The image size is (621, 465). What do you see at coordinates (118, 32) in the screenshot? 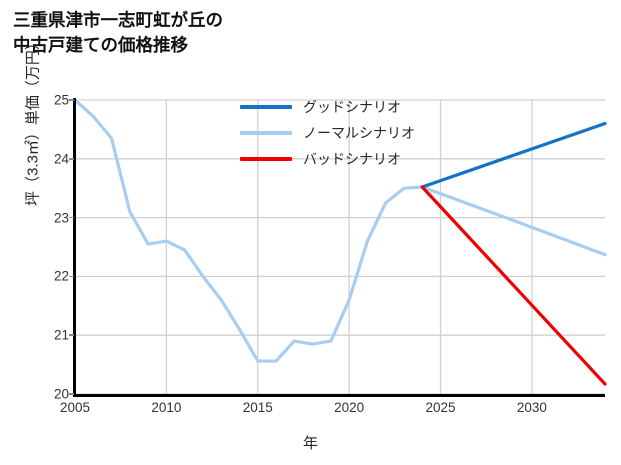
I see `chart-title: 三重県津市一志町虹が丘の 中古戸建ての価格推移` at bounding box center [118, 32].